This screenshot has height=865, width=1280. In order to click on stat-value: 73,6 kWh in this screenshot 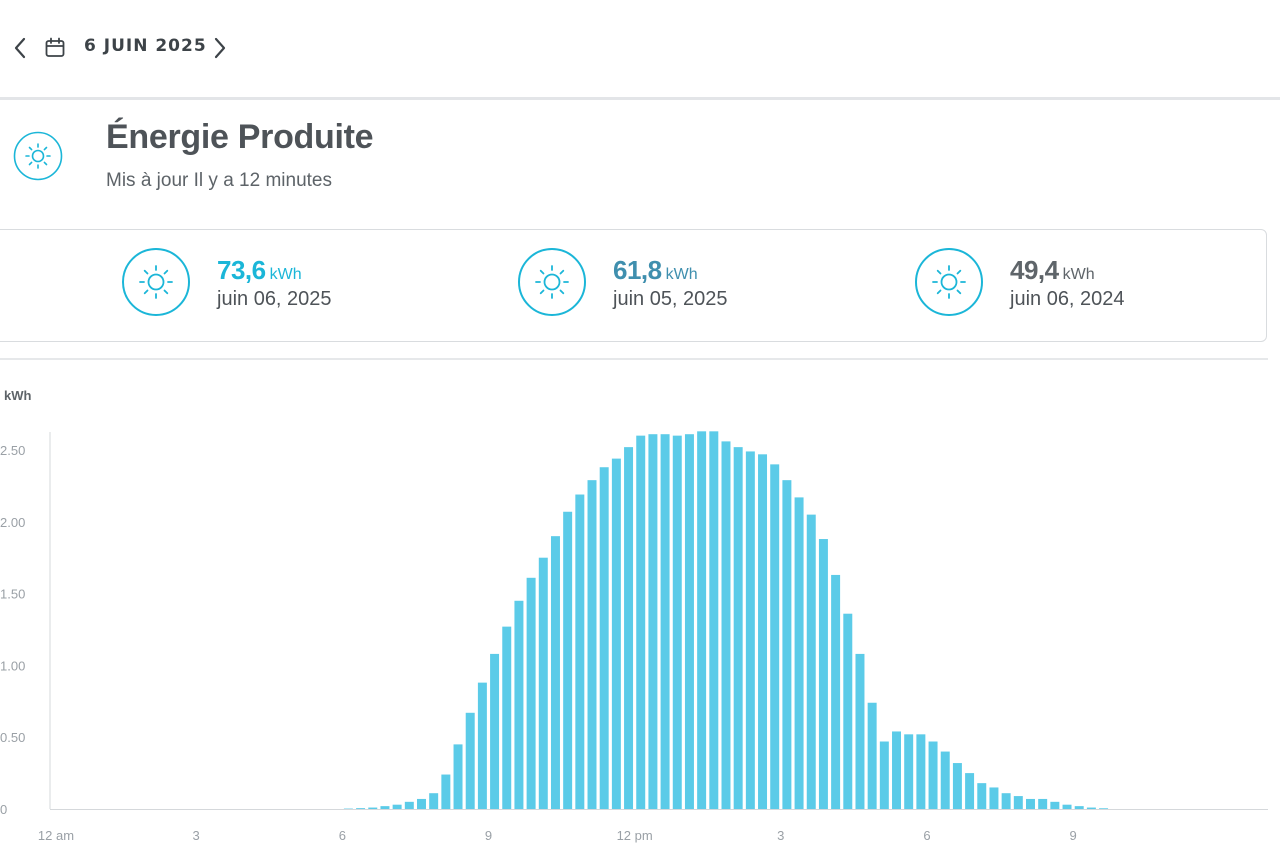, I will do `click(259, 270)`.